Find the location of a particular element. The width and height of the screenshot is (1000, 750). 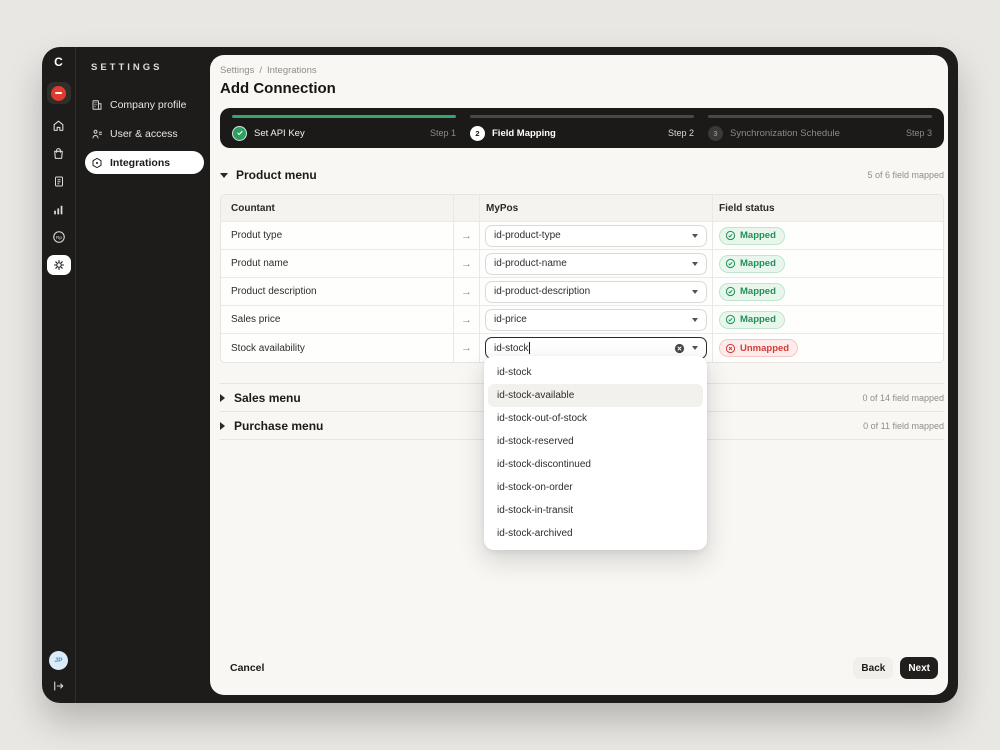

sidebar-item-label: User & access is located at coordinates (144, 134).